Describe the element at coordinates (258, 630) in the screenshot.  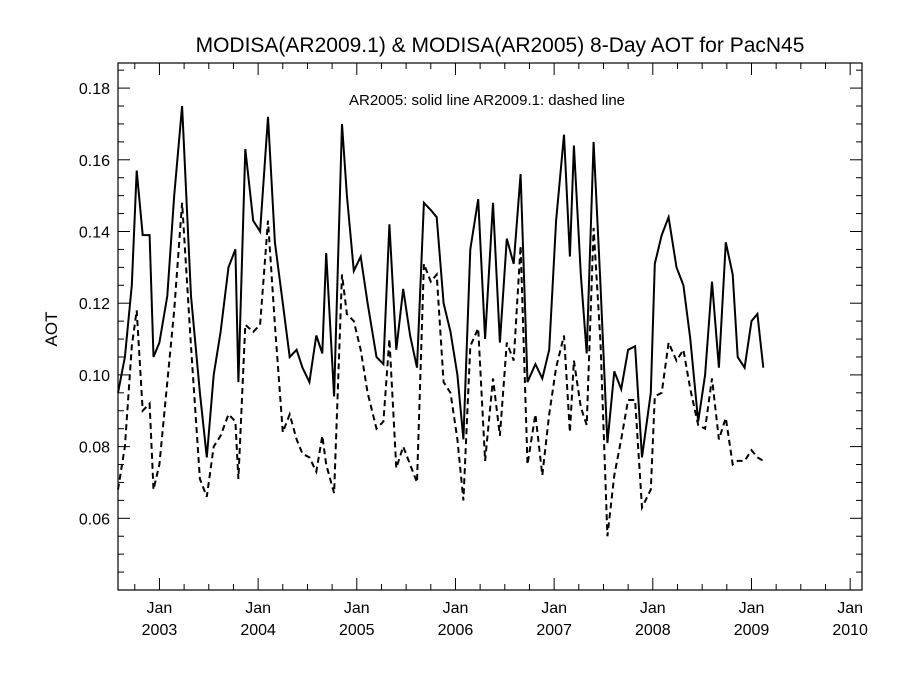
I see `x-tick-label-year: 2004` at that location.